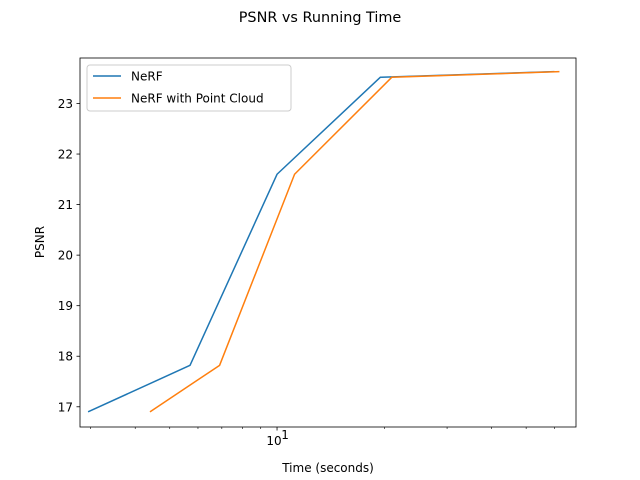 The width and height of the screenshot is (640, 480). Describe the element at coordinates (273, 441) in the screenshot. I see `x-tick-label: 10` at that location.